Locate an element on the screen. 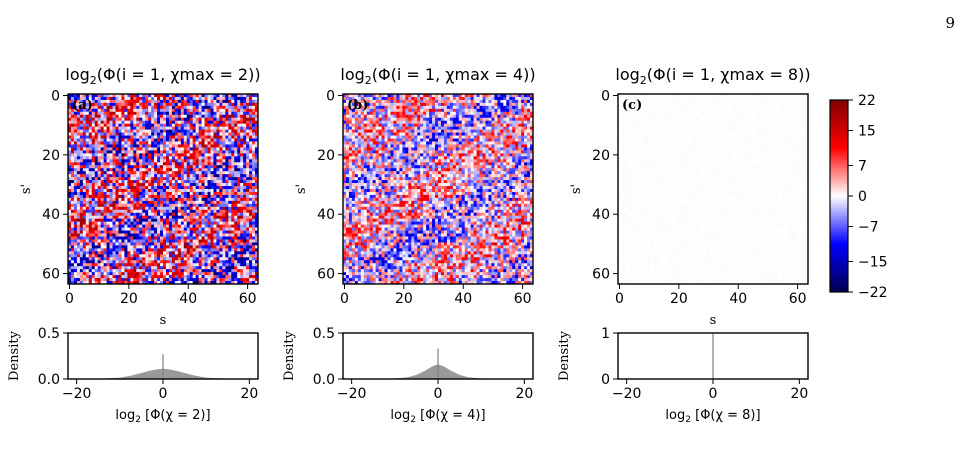 Image resolution: width=963 pixels, height=467 pixels. x-tick-label: 20 is located at coordinates (129, 299).